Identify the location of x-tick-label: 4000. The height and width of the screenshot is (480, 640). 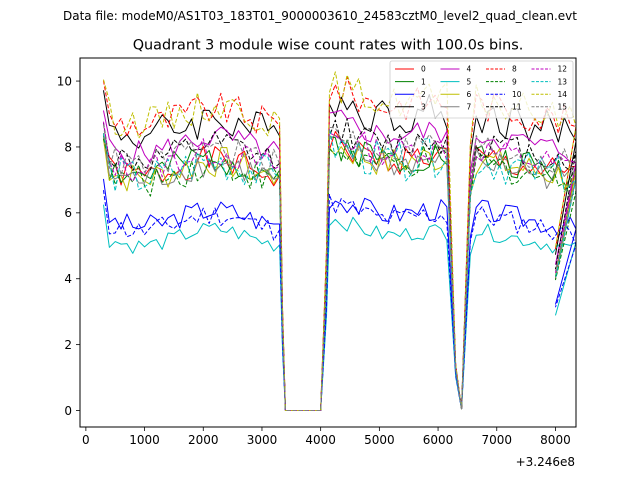
(320, 440).